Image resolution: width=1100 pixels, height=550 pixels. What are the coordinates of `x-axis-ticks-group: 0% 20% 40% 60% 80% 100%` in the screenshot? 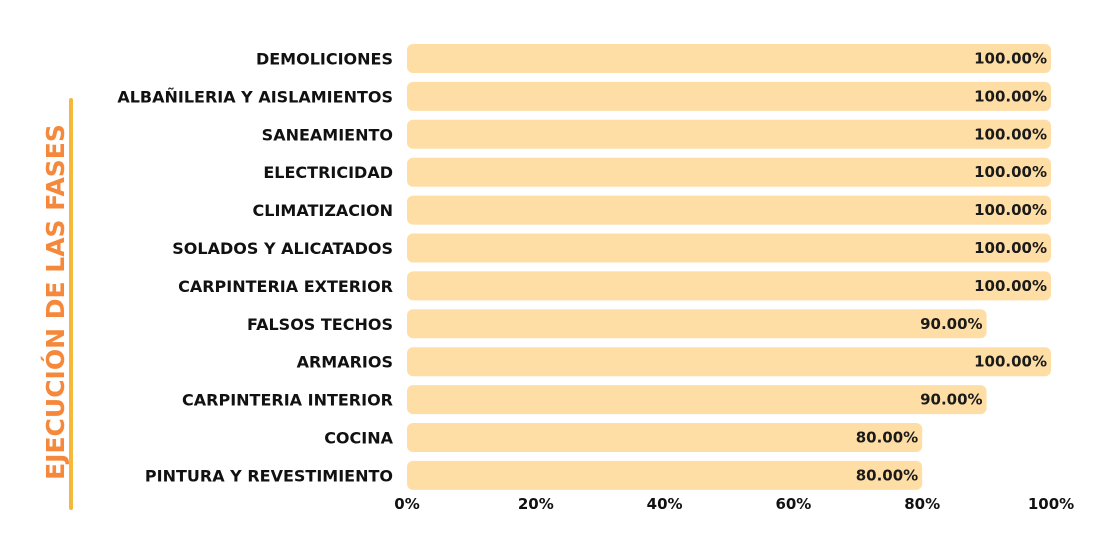 It's located at (734, 504).